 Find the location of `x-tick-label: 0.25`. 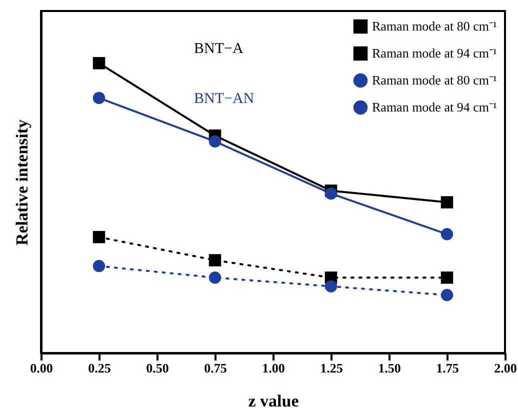

x-tick-label: 0.25 is located at coordinates (100, 368).